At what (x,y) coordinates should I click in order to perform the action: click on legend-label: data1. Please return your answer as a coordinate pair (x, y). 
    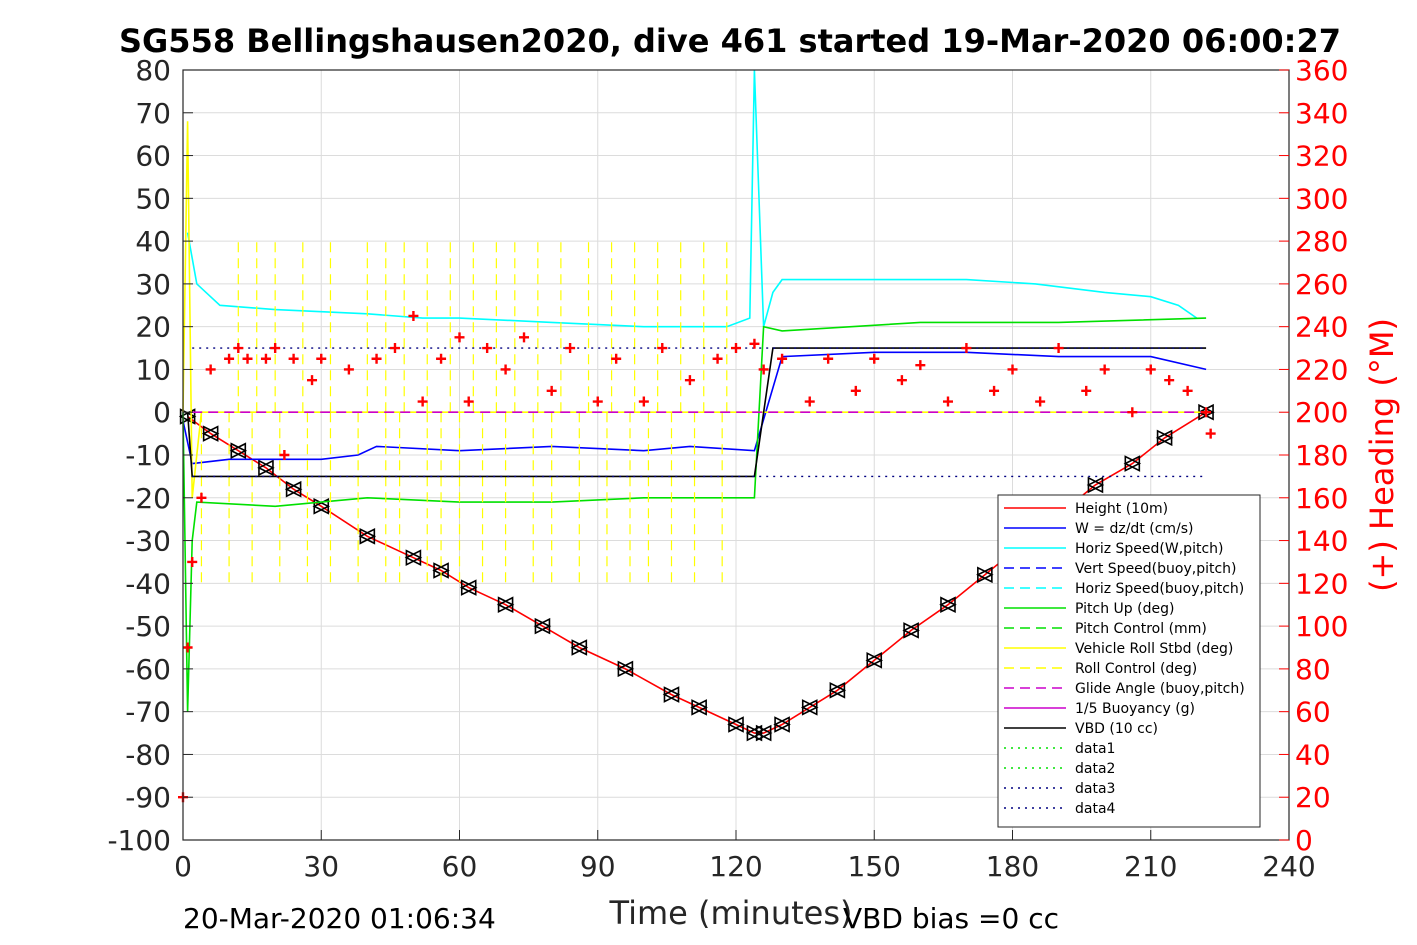
    Looking at the image, I should click on (1095, 749).